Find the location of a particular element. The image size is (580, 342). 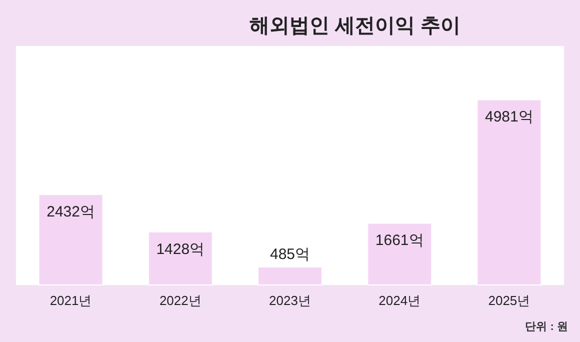

x-tick-label: 2022년 is located at coordinates (180, 300).